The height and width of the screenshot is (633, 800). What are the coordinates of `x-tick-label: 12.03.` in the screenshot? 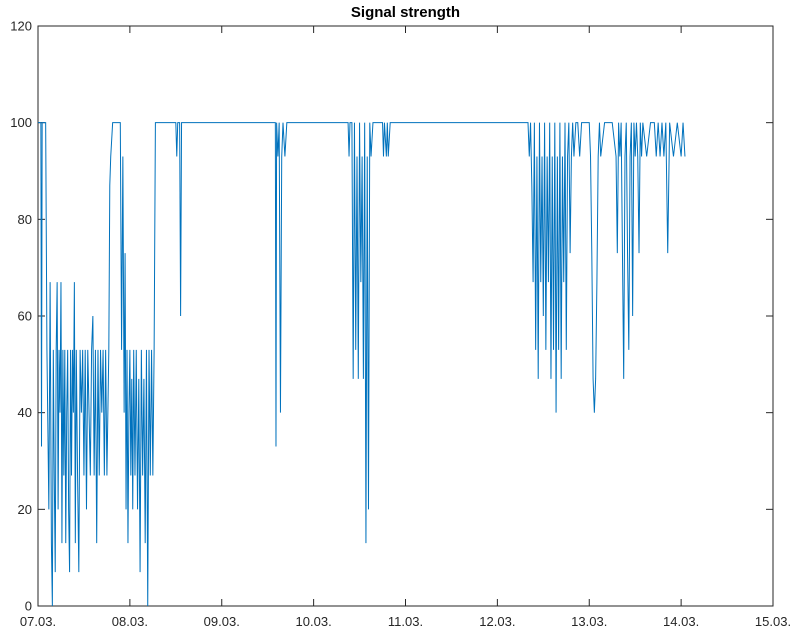 It's located at (497, 621).